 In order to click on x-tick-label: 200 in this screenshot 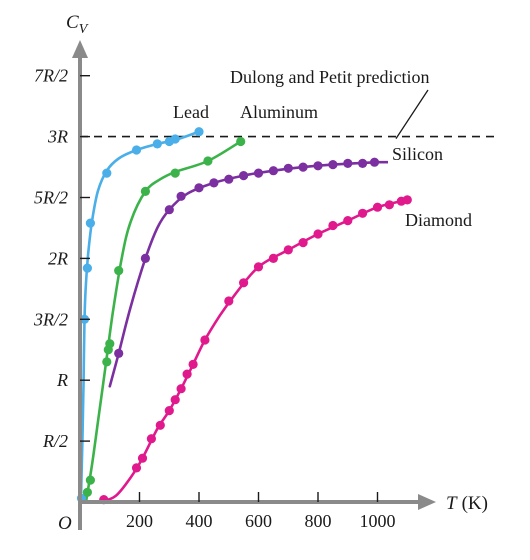, I will do `click(139, 521)`.